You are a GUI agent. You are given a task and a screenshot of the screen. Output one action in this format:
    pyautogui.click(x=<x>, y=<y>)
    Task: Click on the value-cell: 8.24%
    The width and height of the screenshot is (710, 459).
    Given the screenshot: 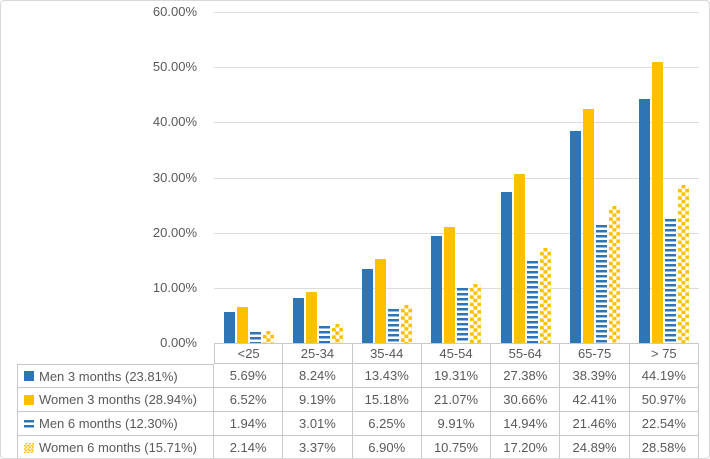 What is the action you would take?
    pyautogui.click(x=318, y=376)
    